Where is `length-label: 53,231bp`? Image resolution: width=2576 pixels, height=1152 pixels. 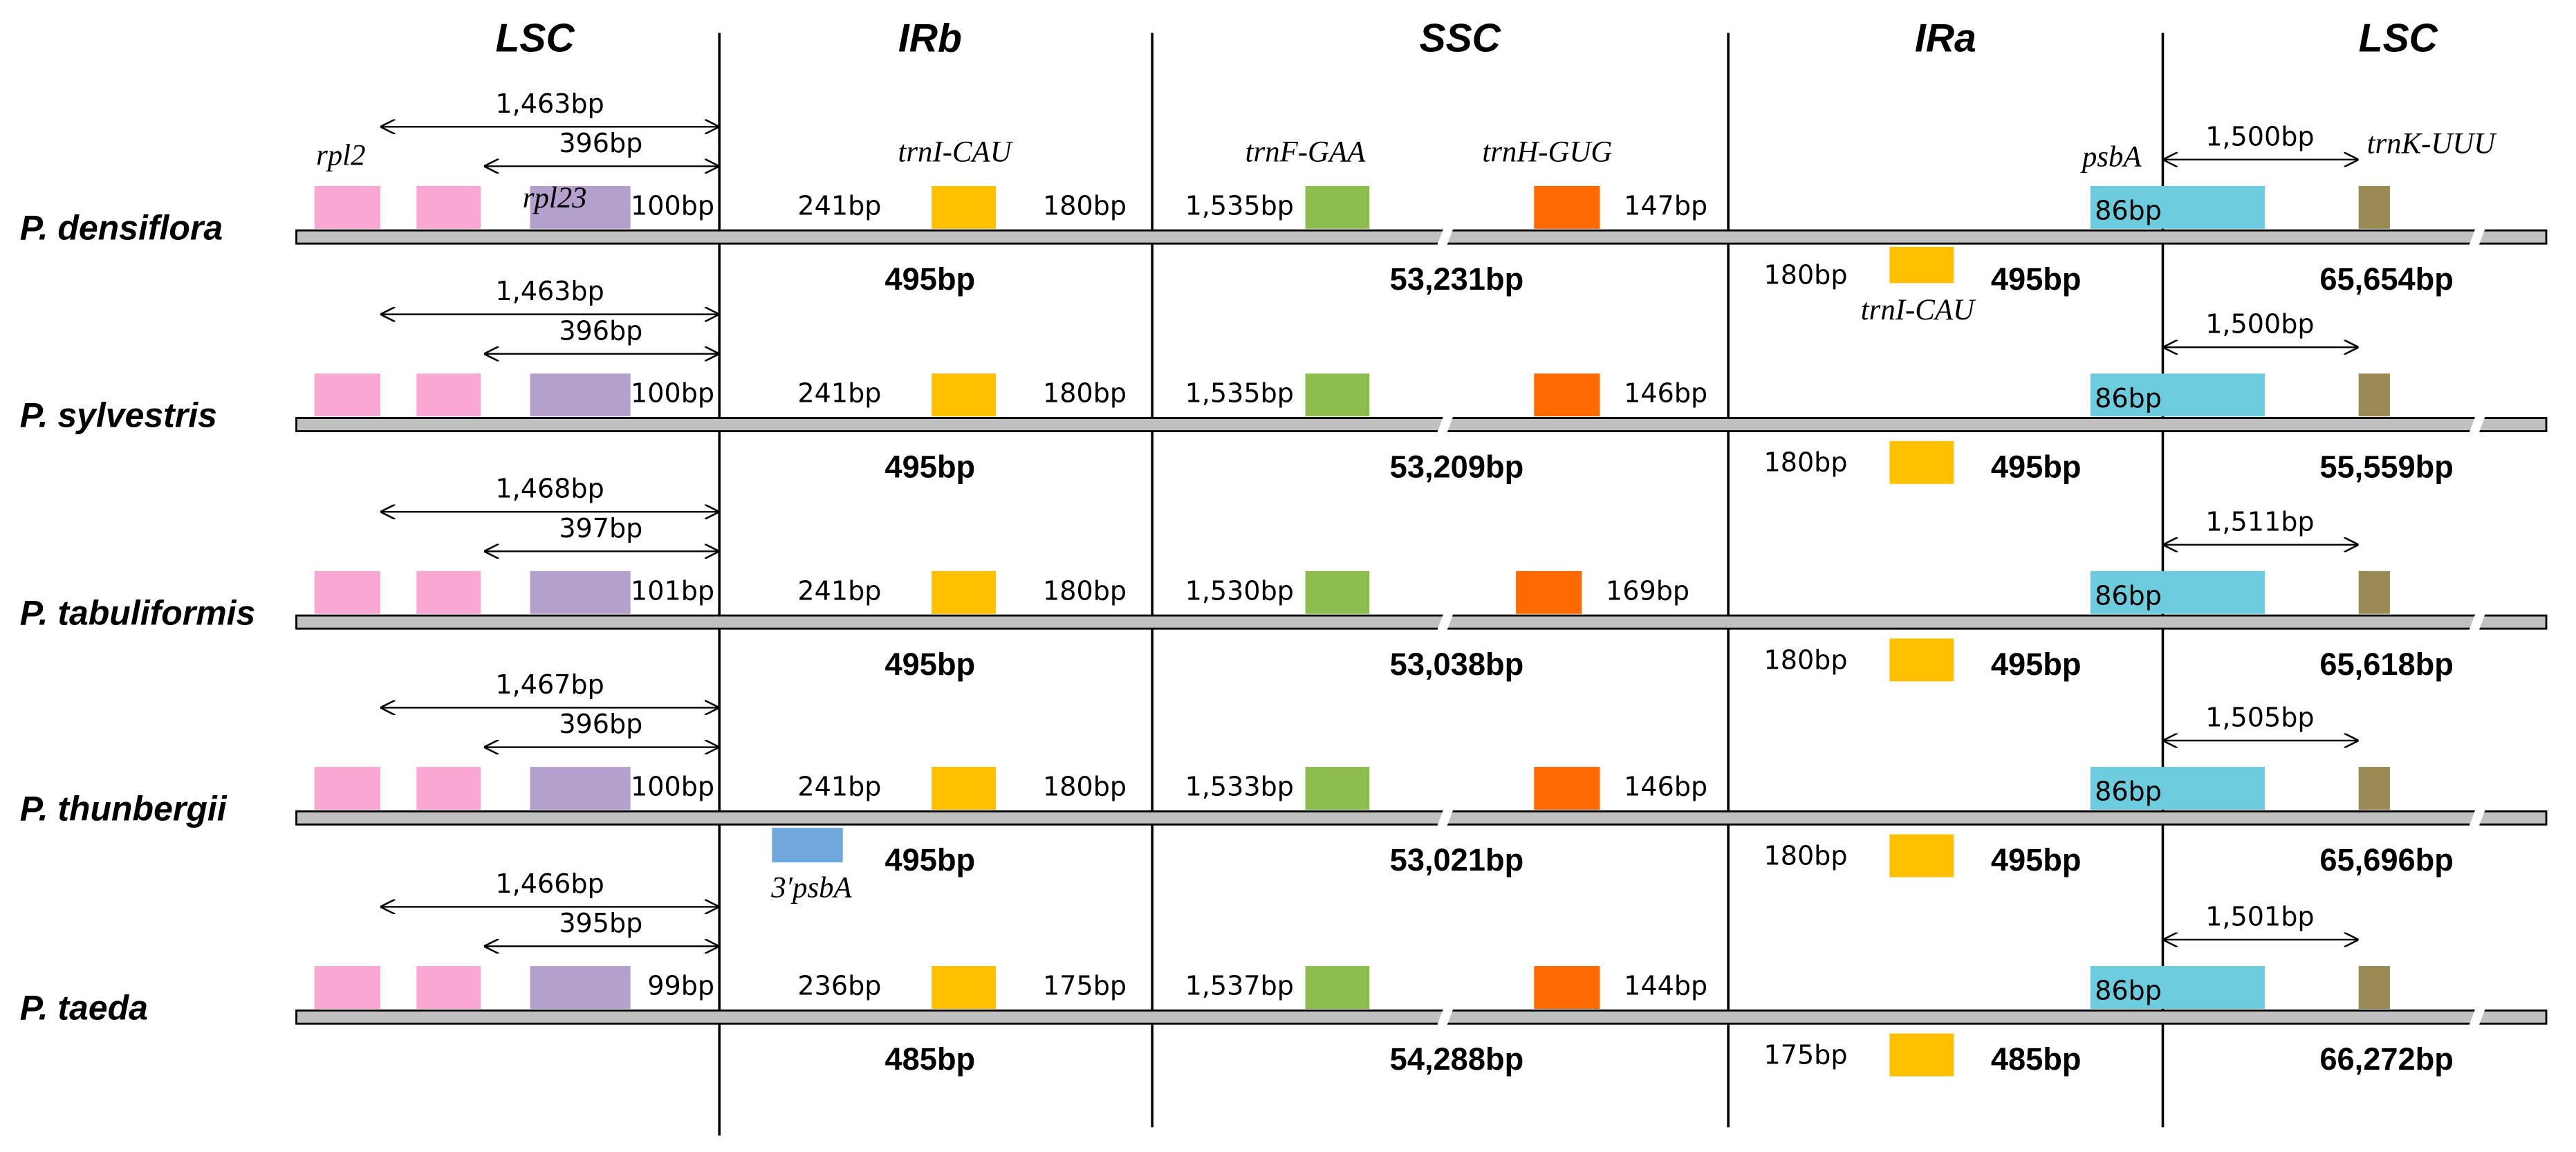
length-label: 53,231bp is located at coordinates (1457, 279).